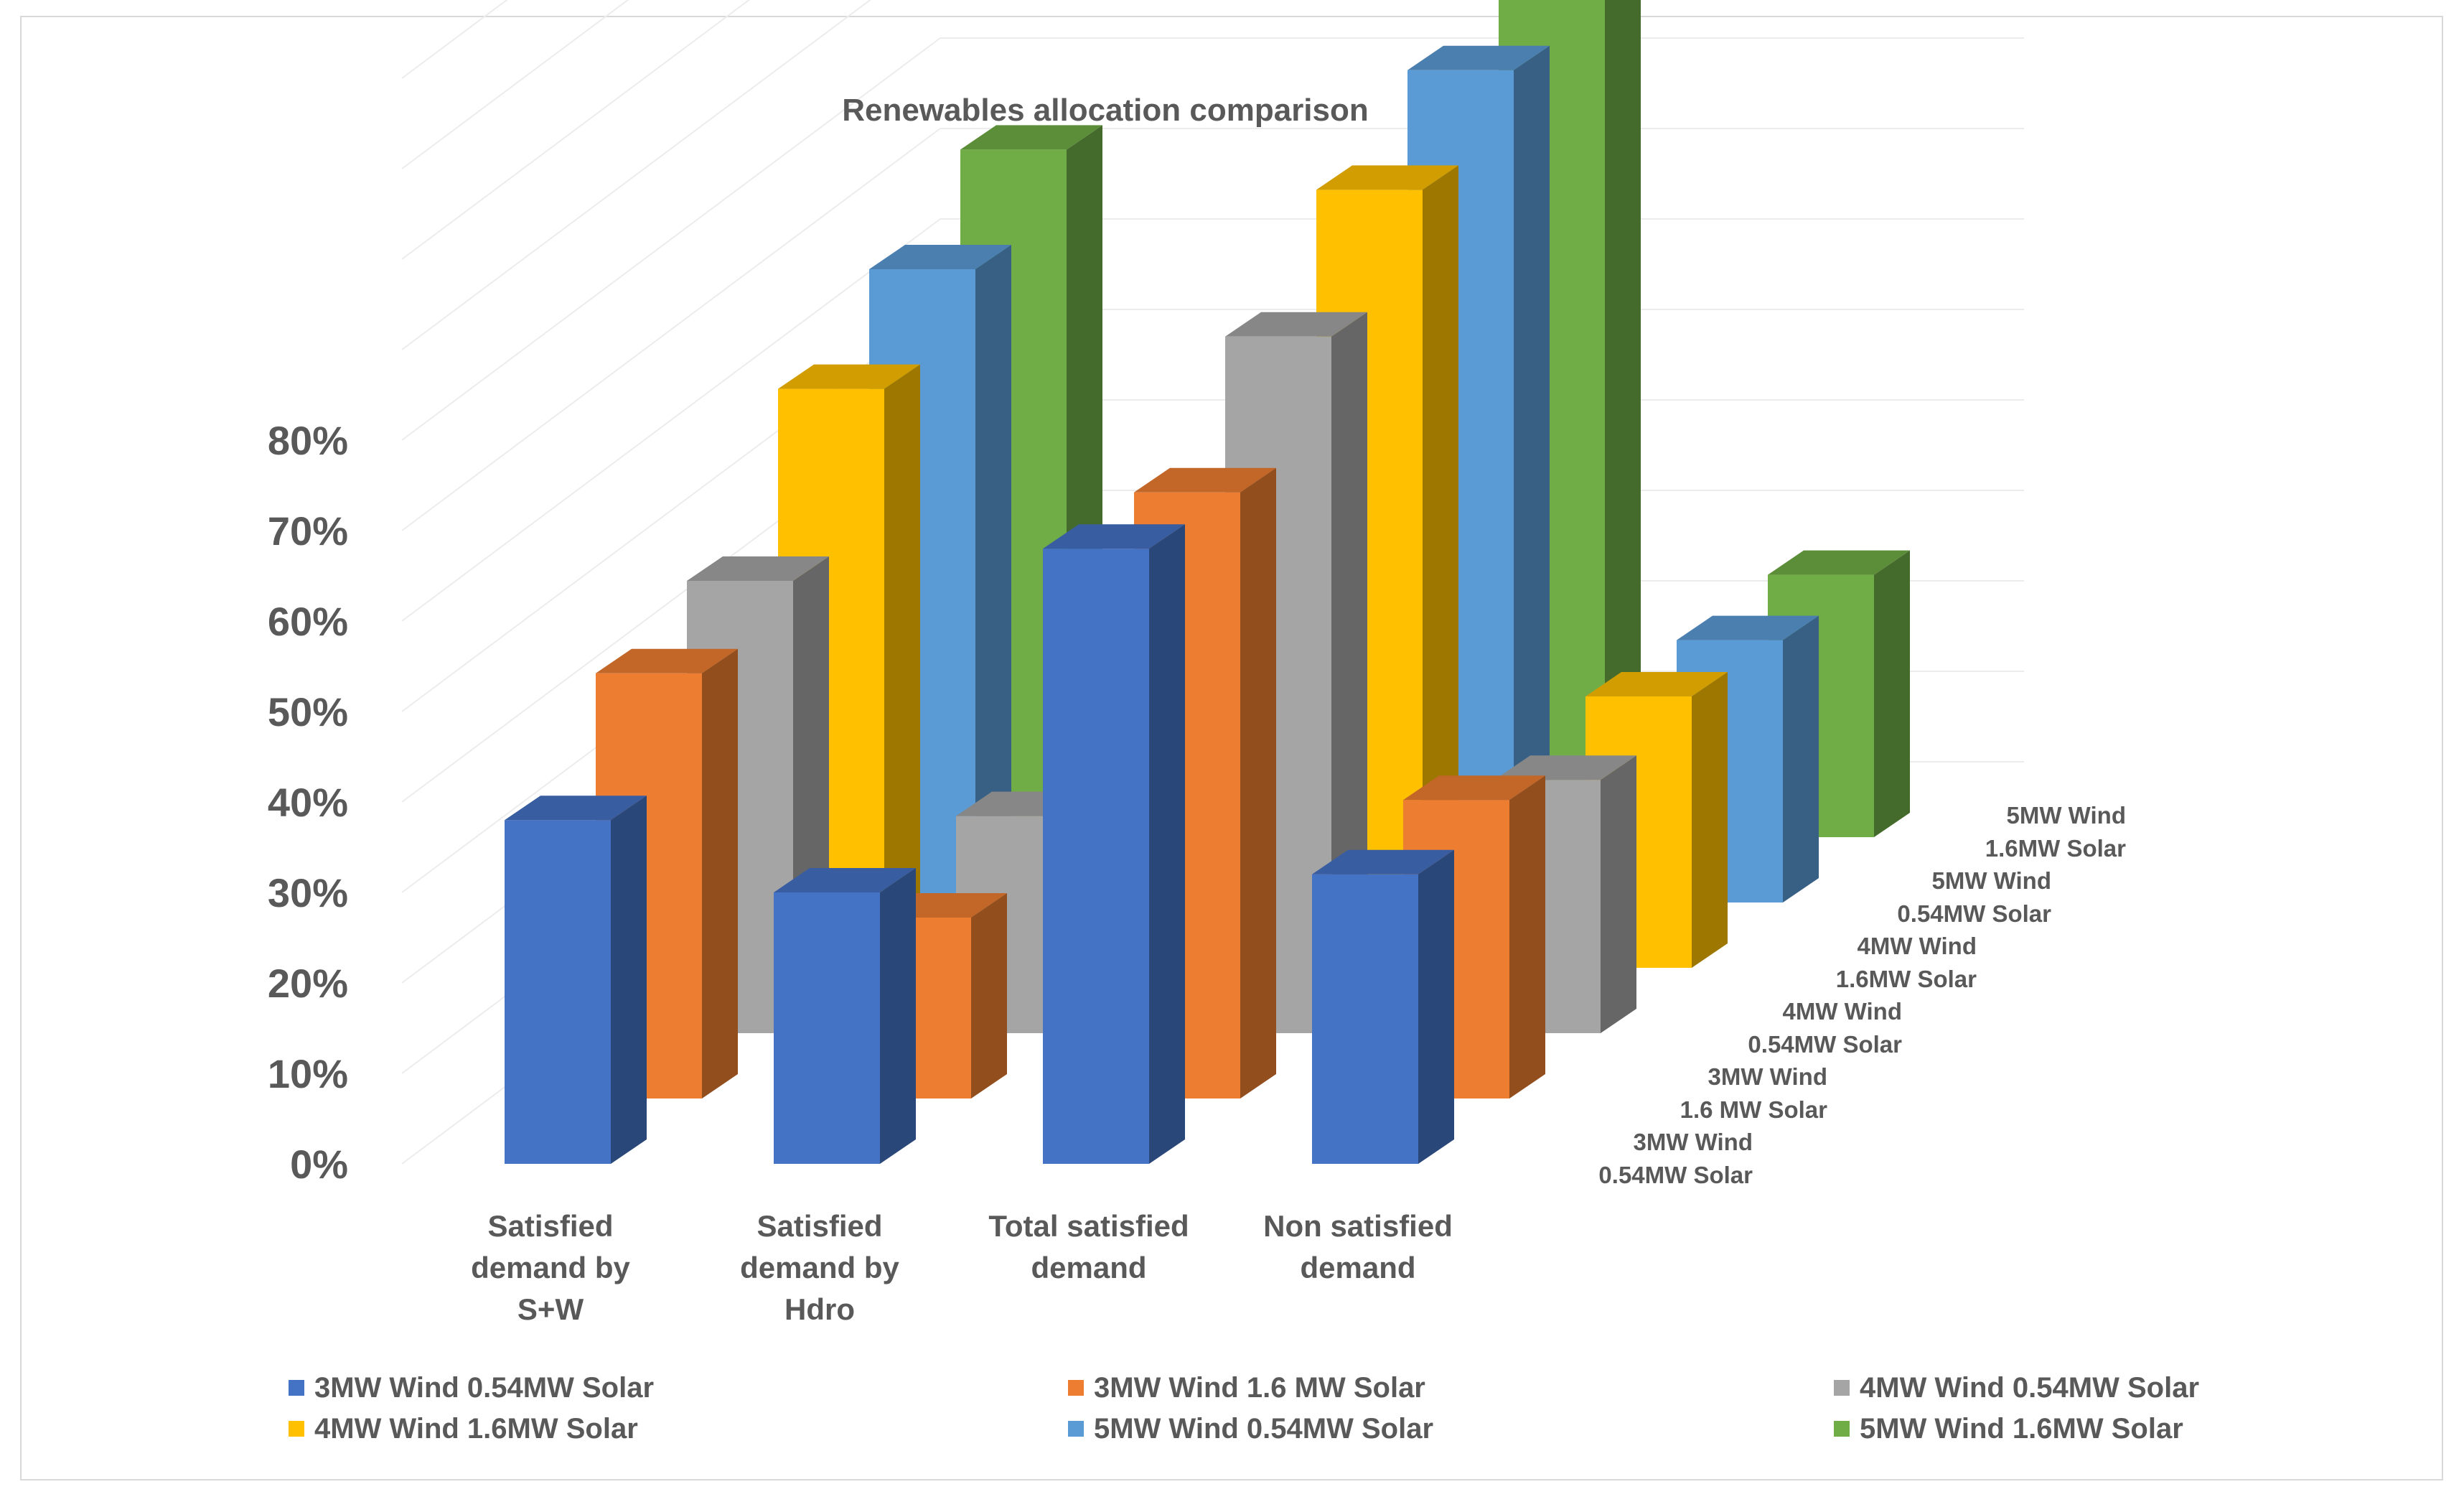 Image resolution: width=2464 pixels, height=1502 pixels. Describe the element at coordinates (308, 892) in the screenshot. I see `y-tick-label: 30%` at that location.